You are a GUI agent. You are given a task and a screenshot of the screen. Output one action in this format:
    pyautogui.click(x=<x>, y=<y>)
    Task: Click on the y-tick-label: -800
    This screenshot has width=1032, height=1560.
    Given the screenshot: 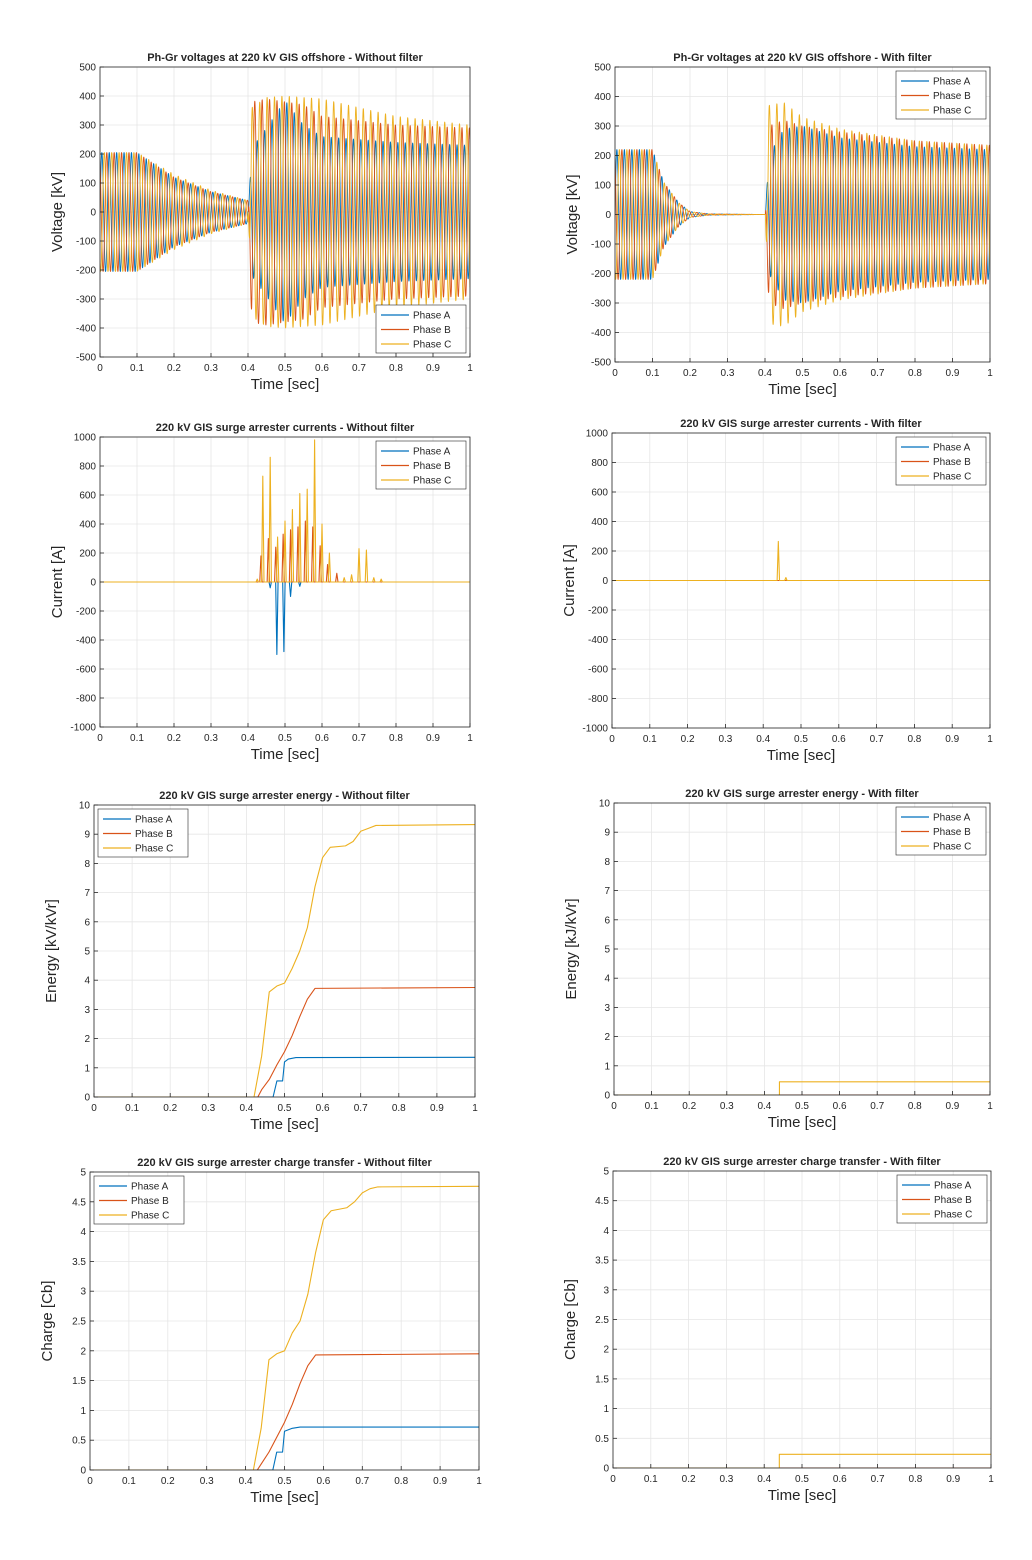 What is the action you would take?
    pyautogui.click(x=598, y=699)
    